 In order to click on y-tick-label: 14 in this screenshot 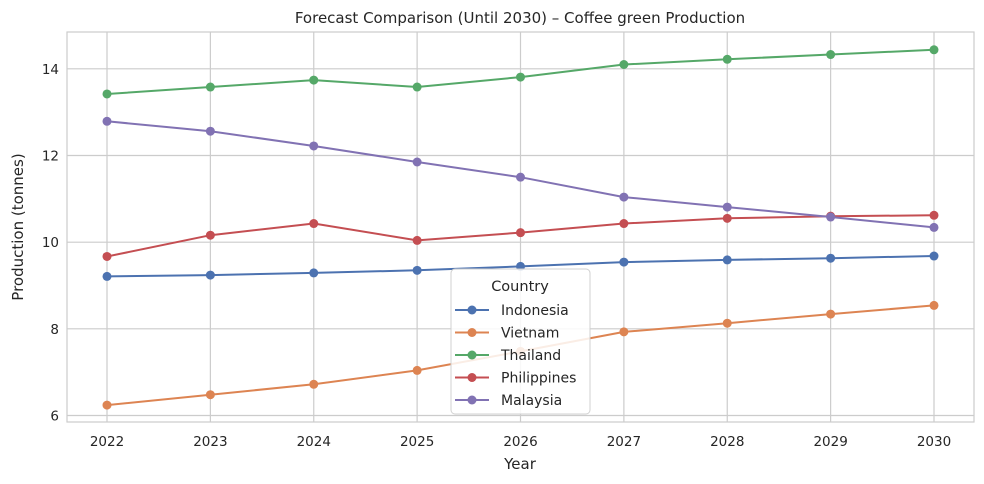, I will do `click(50, 70)`.